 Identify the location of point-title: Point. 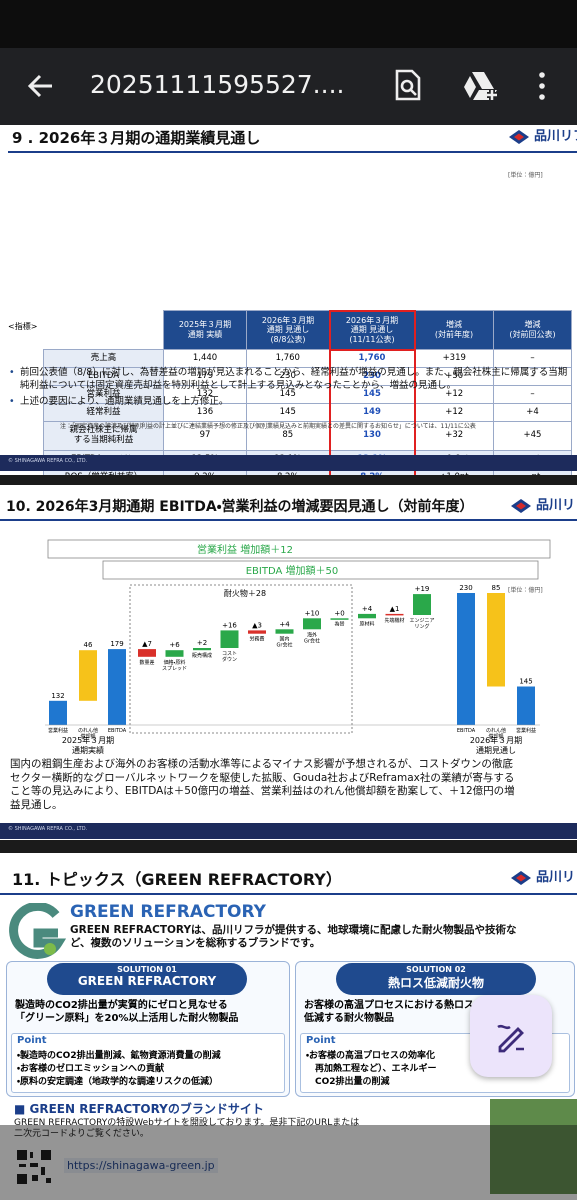
(321, 1040).